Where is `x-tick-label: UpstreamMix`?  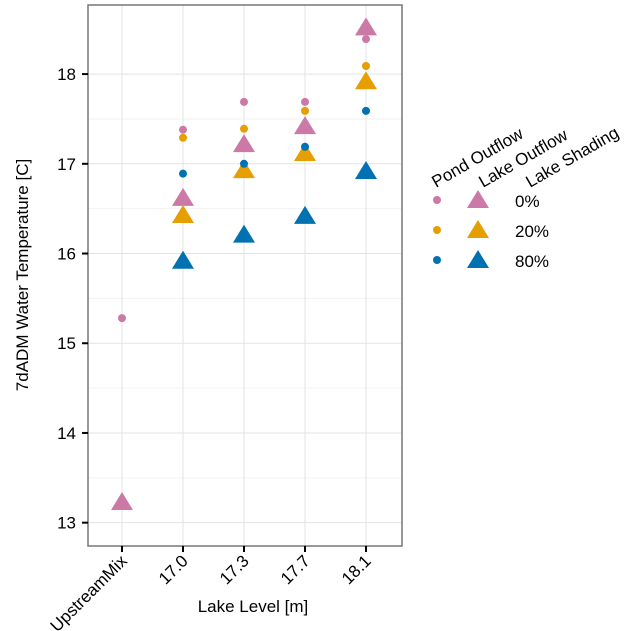 x-tick-label: UpstreamMix is located at coordinates (89, 591).